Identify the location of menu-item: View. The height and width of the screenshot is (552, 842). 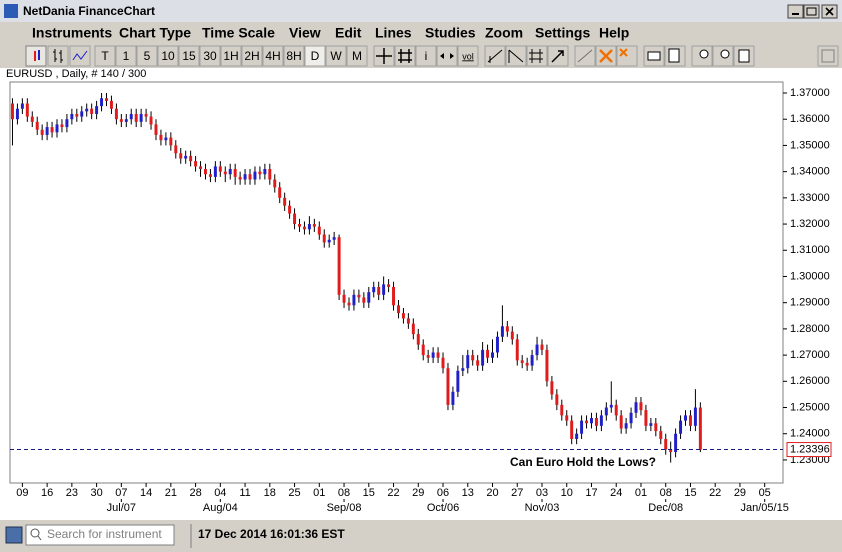
(305, 33).